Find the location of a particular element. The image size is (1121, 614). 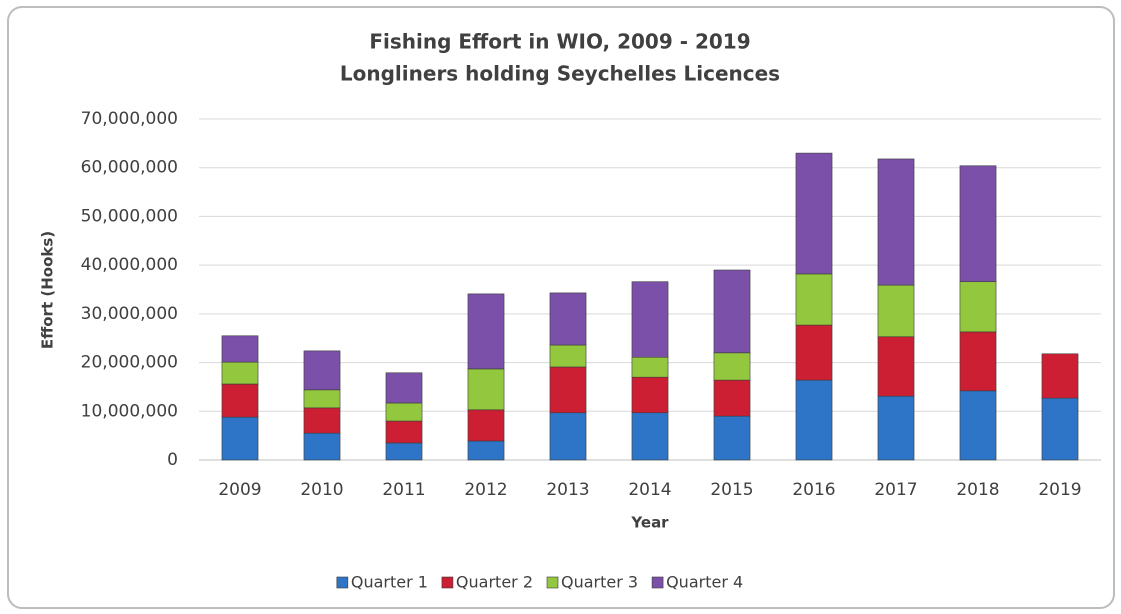

y-tick-label: 70,000,000 is located at coordinates (129, 119).